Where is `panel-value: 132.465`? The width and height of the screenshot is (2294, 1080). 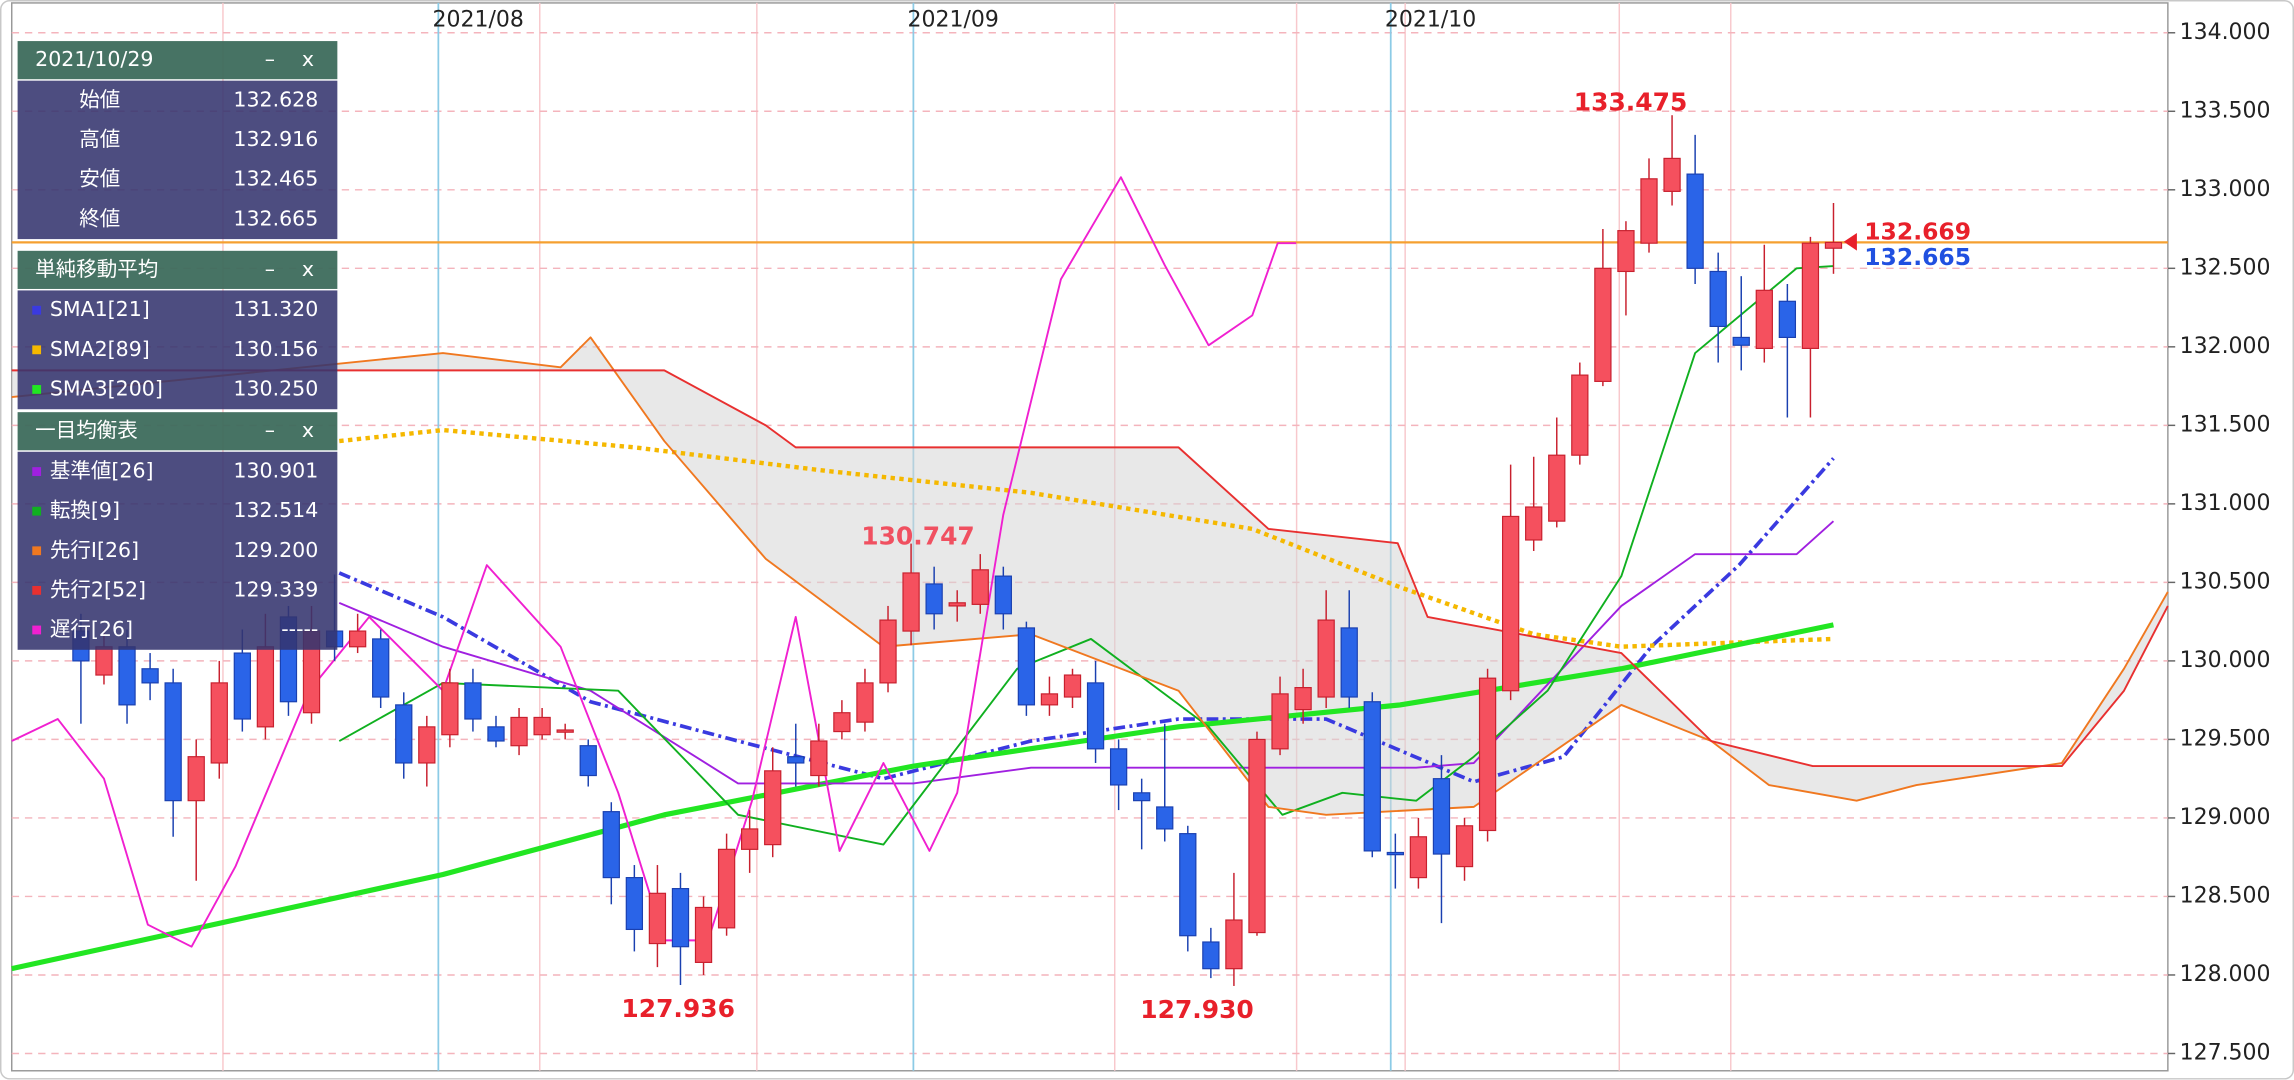 panel-value: 132.465 is located at coordinates (275, 179).